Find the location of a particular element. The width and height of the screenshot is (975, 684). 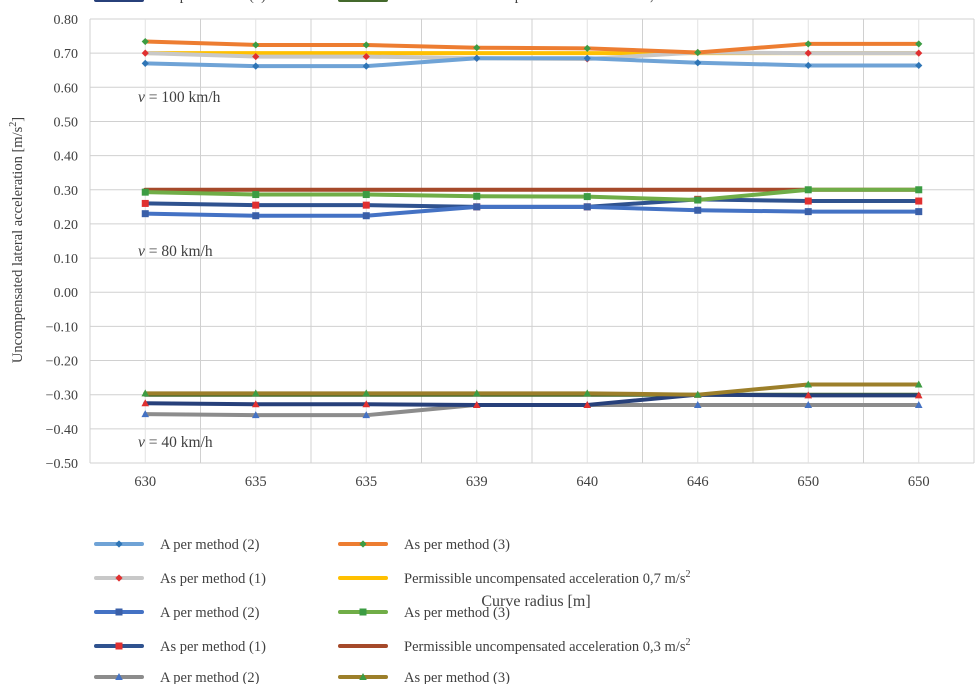

x-tick-label: 635 is located at coordinates (256, 482).